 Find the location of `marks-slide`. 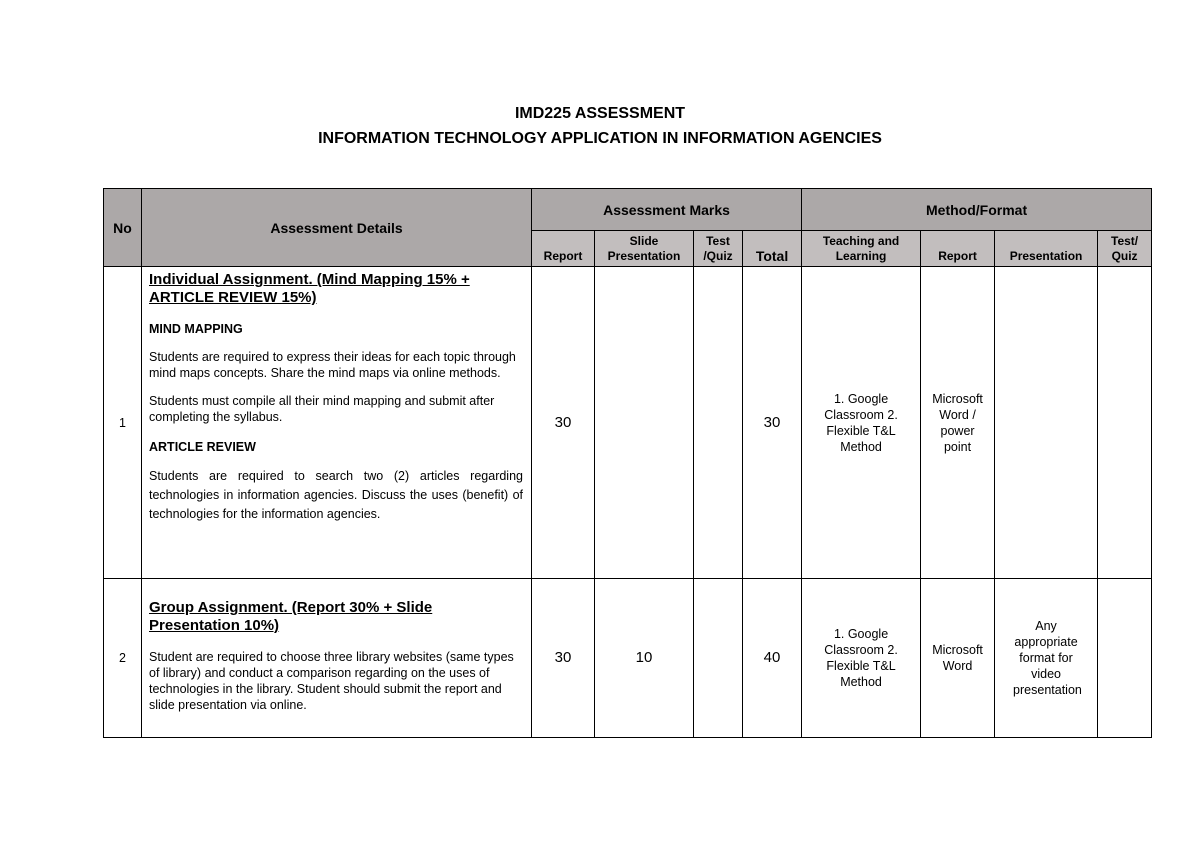

marks-slide is located at coordinates (644, 422).